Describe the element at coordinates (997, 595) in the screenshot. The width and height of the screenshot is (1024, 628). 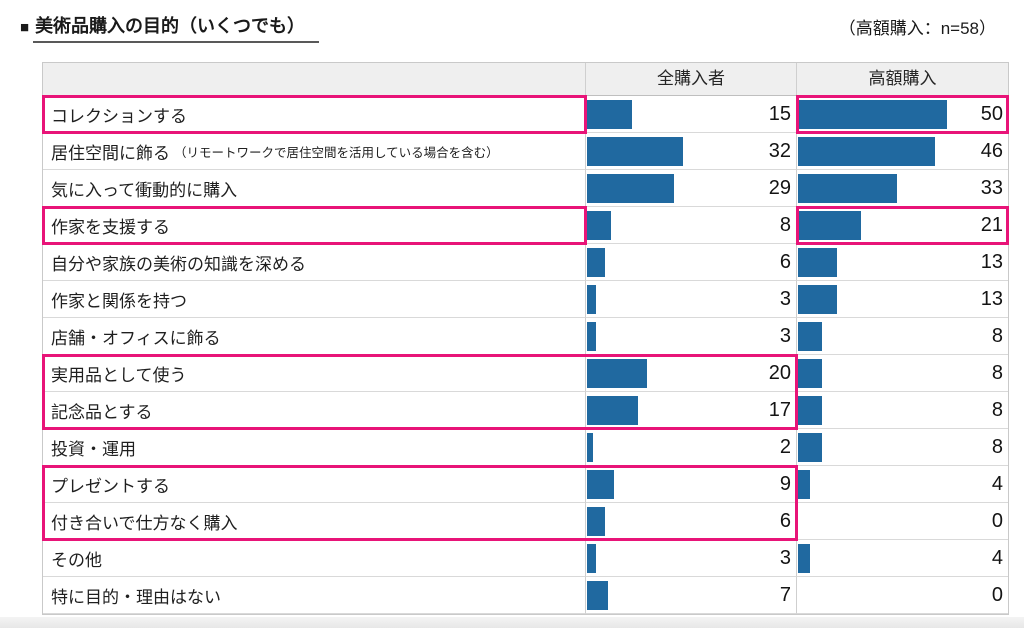
I see `value-high-value: 0` at that location.